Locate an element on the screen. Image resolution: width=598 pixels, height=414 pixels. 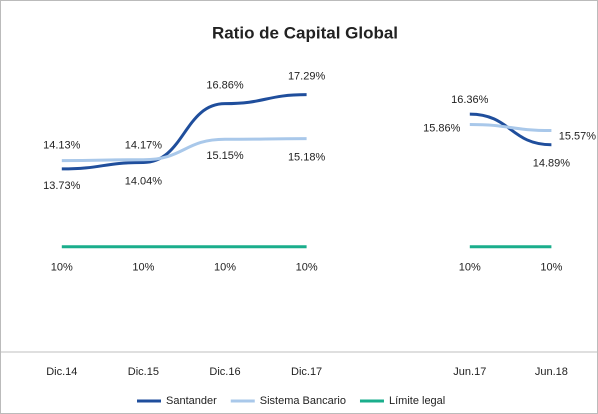
x-tick-label: Jun.17 is located at coordinates (469, 372).